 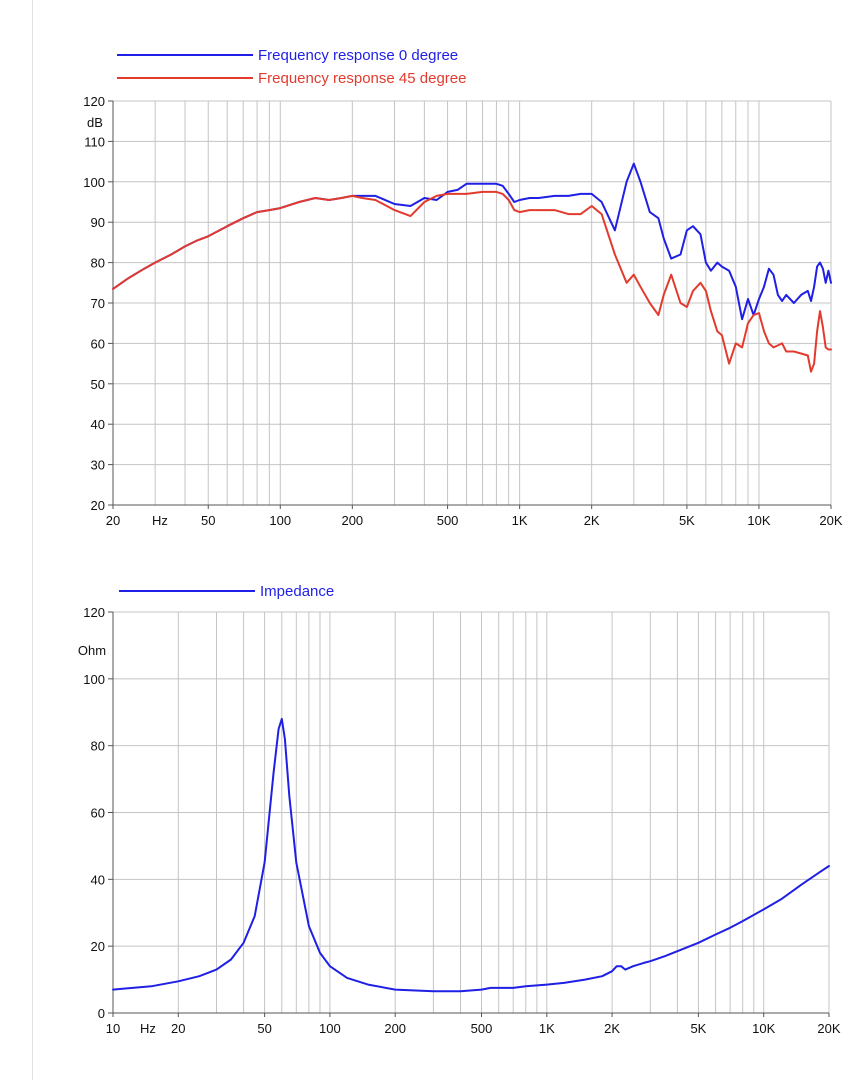 What do you see at coordinates (92, 650) in the screenshot?
I see `y-unit-label: Ohm` at bounding box center [92, 650].